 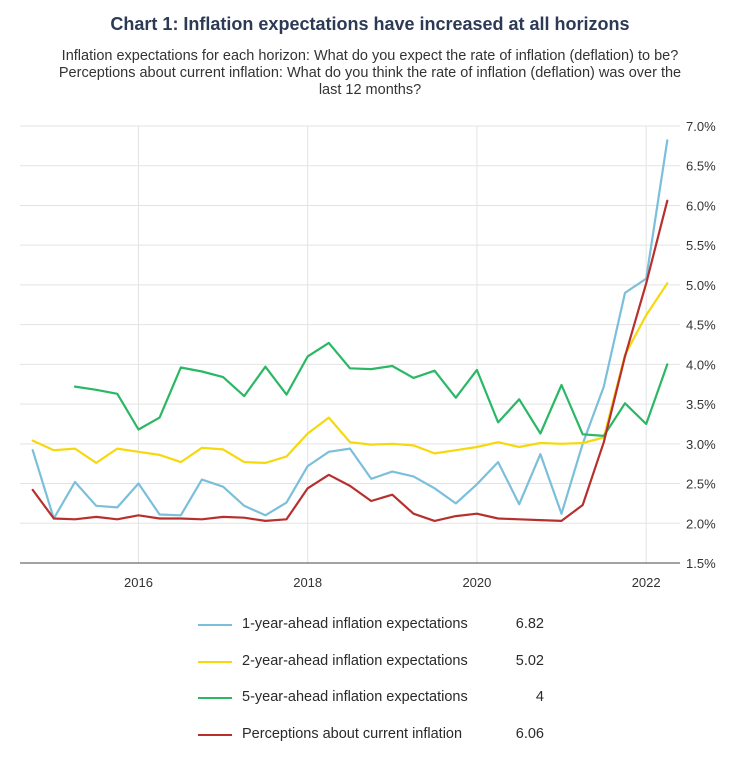 I want to click on legend-item: 2-year-ahead inflation expectations 5.02, so click(x=378, y=667).